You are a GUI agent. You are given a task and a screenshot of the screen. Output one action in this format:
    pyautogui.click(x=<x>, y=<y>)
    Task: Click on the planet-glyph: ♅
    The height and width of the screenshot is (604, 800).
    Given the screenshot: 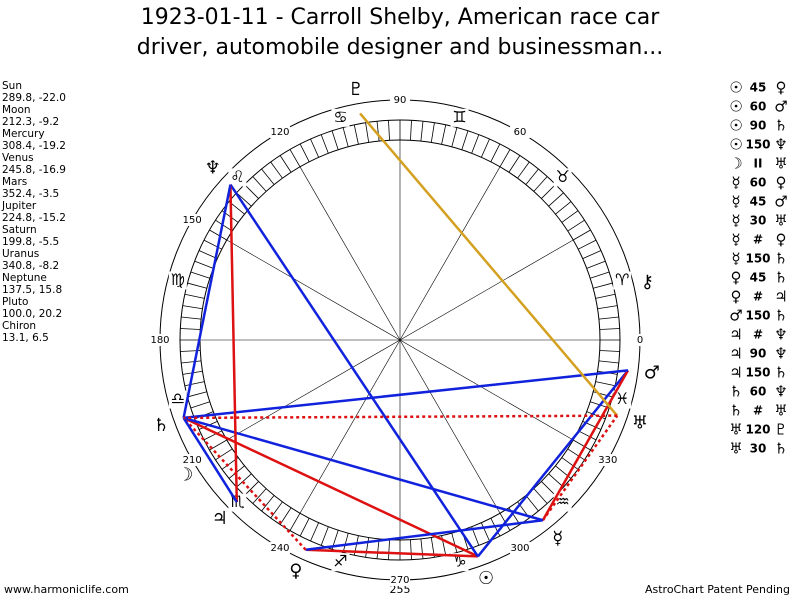 What is the action you would take?
    pyautogui.click(x=640, y=423)
    